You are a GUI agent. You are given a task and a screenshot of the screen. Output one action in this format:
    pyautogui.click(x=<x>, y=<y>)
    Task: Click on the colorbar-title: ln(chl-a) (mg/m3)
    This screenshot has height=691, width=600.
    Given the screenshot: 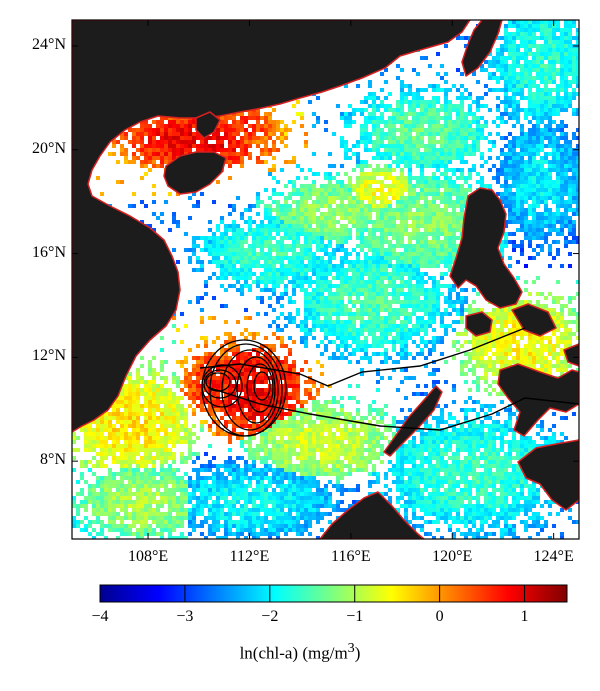 What is the action you would take?
    pyautogui.click(x=300, y=652)
    